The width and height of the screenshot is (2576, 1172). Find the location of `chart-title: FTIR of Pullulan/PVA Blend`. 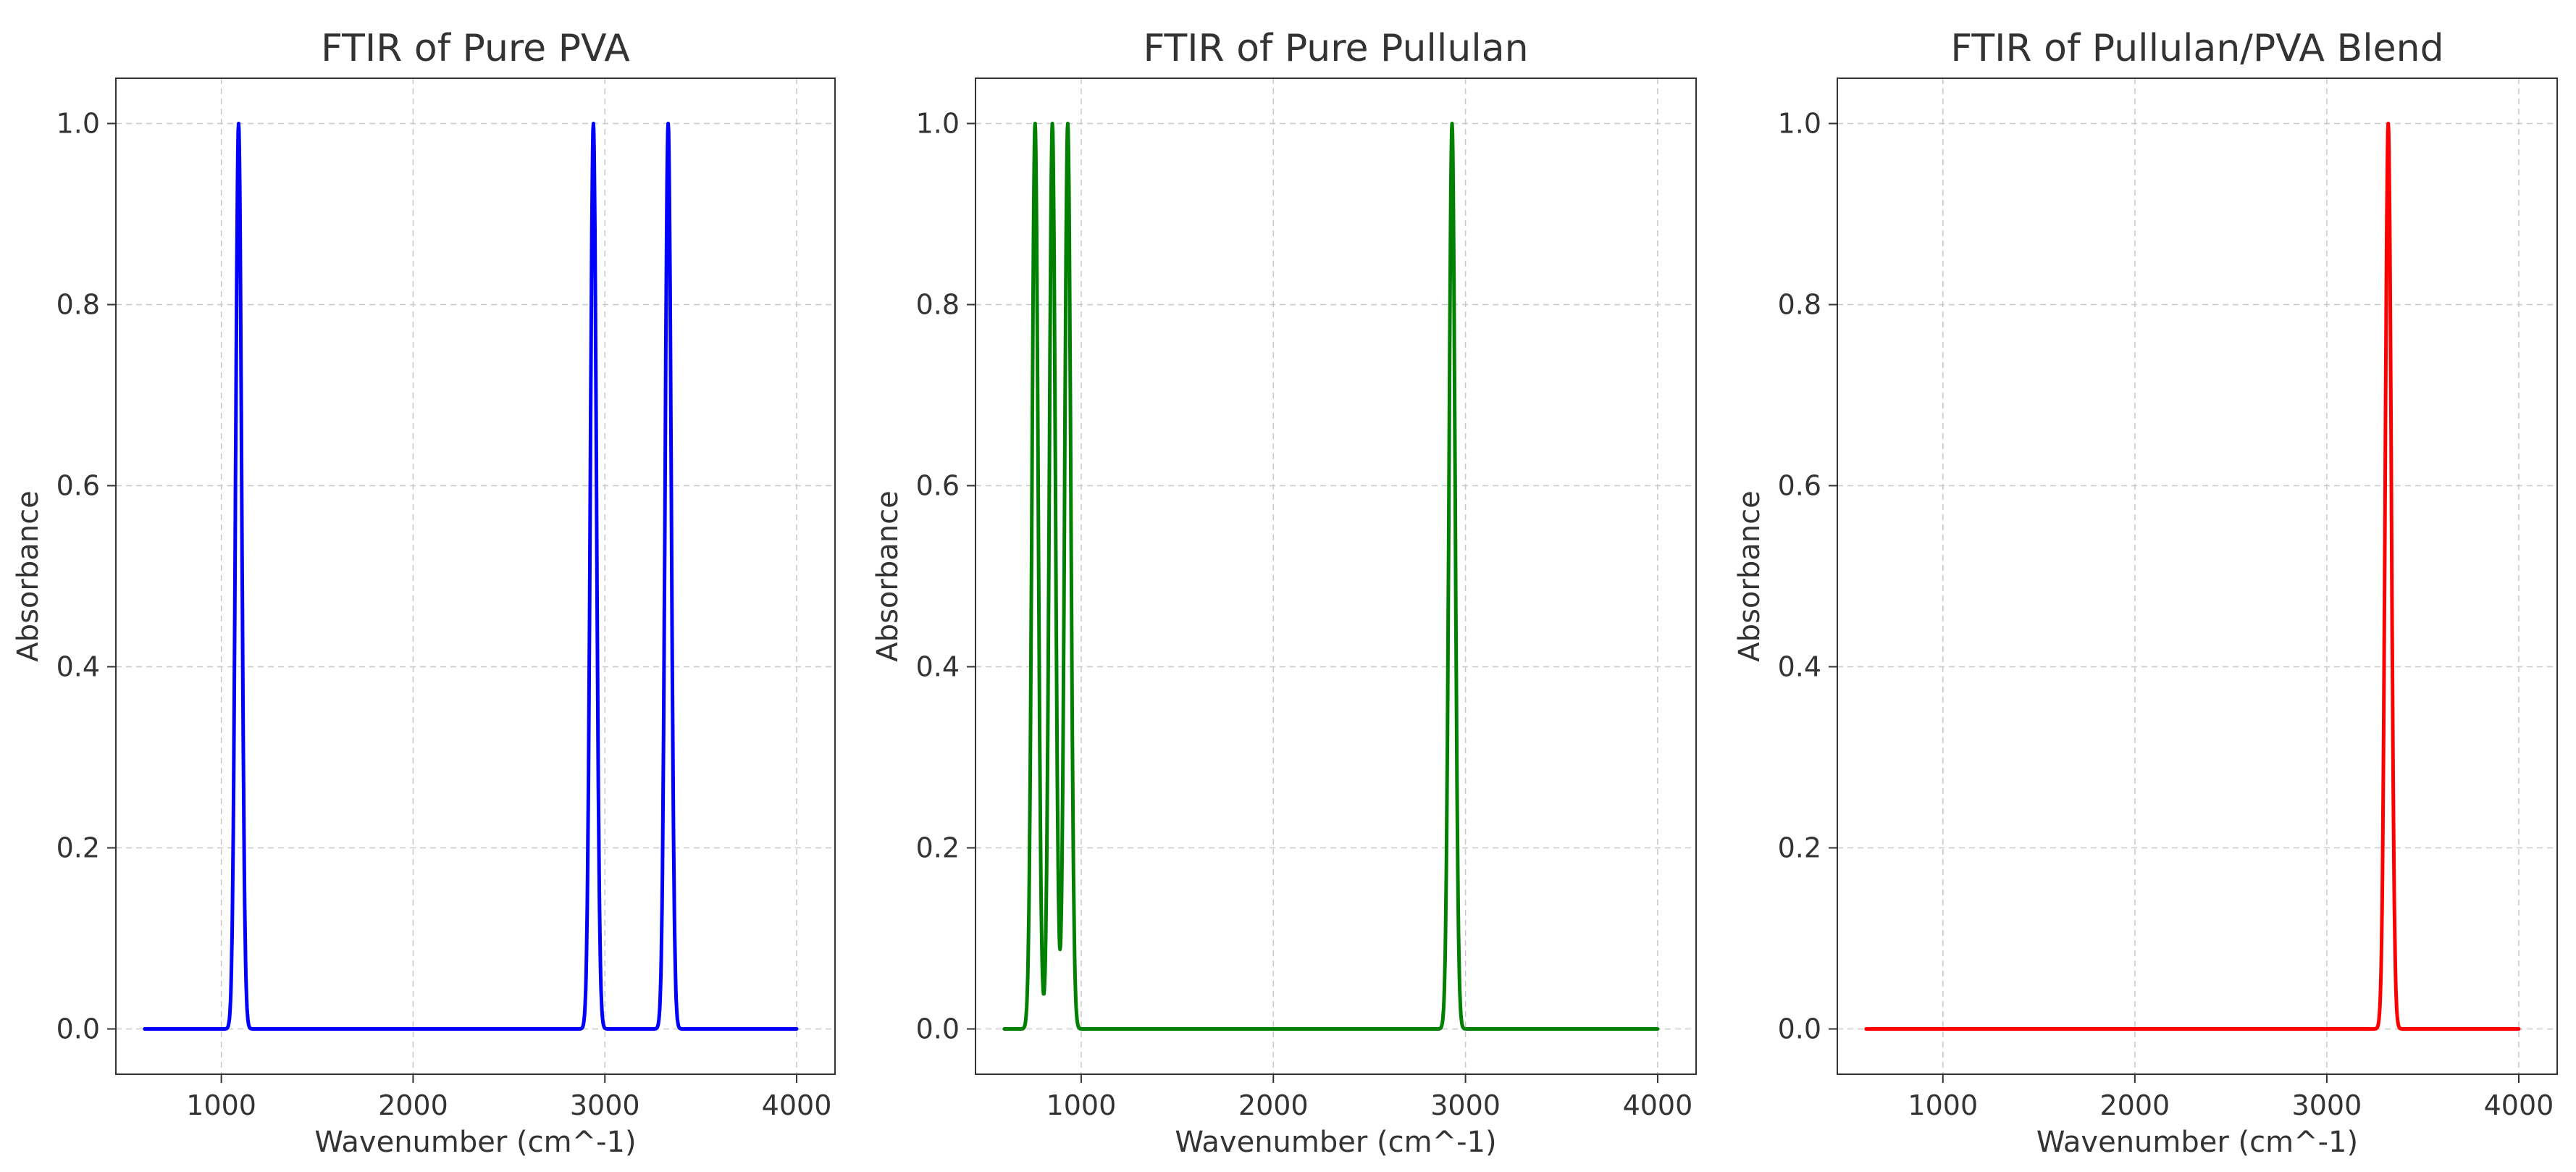

chart-title: FTIR of Pullulan/PVA Blend is located at coordinates (2196, 48).